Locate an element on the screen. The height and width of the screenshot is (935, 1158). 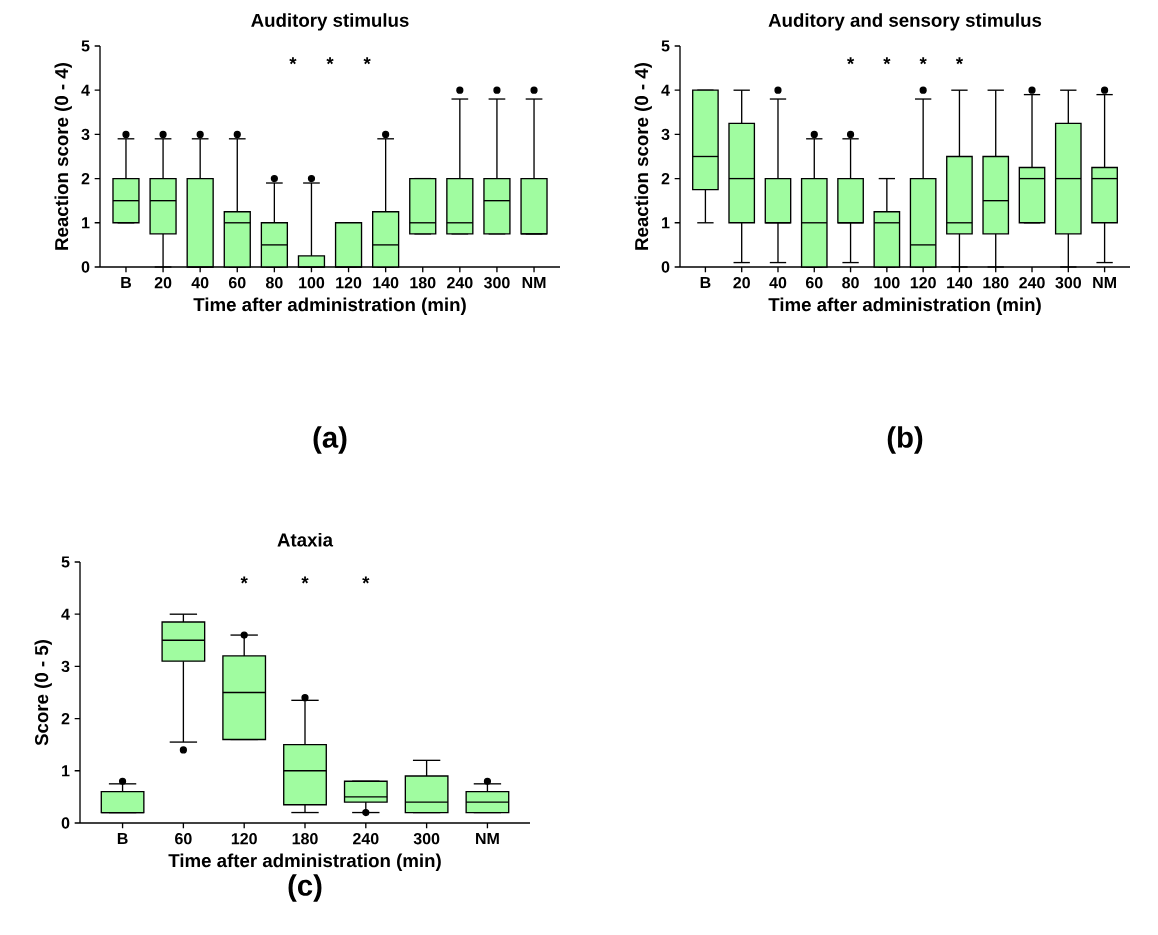
y-axis-title: Score (0 - 5) is located at coordinates (43, 693).